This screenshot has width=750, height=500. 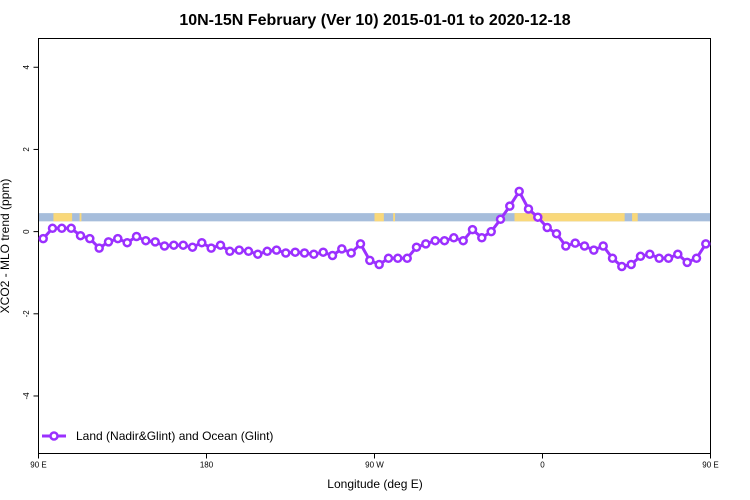 What do you see at coordinates (174, 436) in the screenshot?
I see `legend-label: Land (Nadir&Glint) and Ocean (Glint)` at bounding box center [174, 436].